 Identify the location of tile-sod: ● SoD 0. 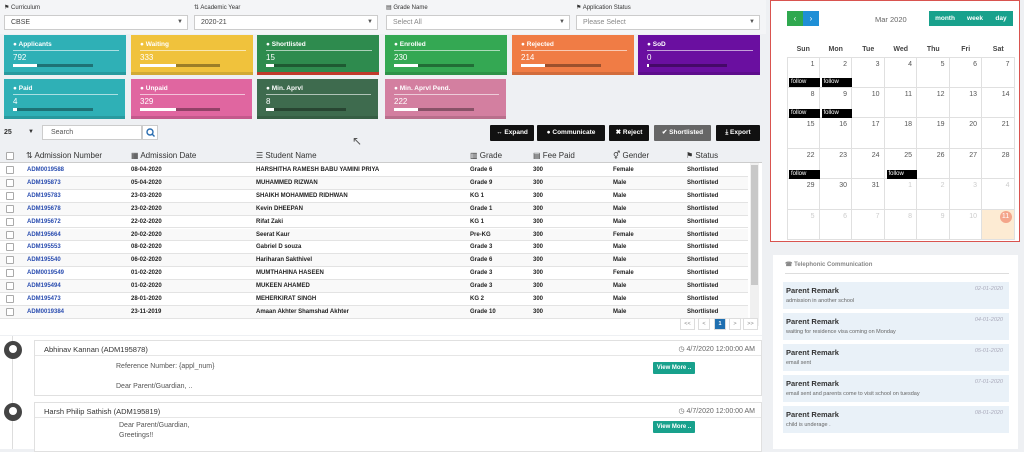
(699, 55).